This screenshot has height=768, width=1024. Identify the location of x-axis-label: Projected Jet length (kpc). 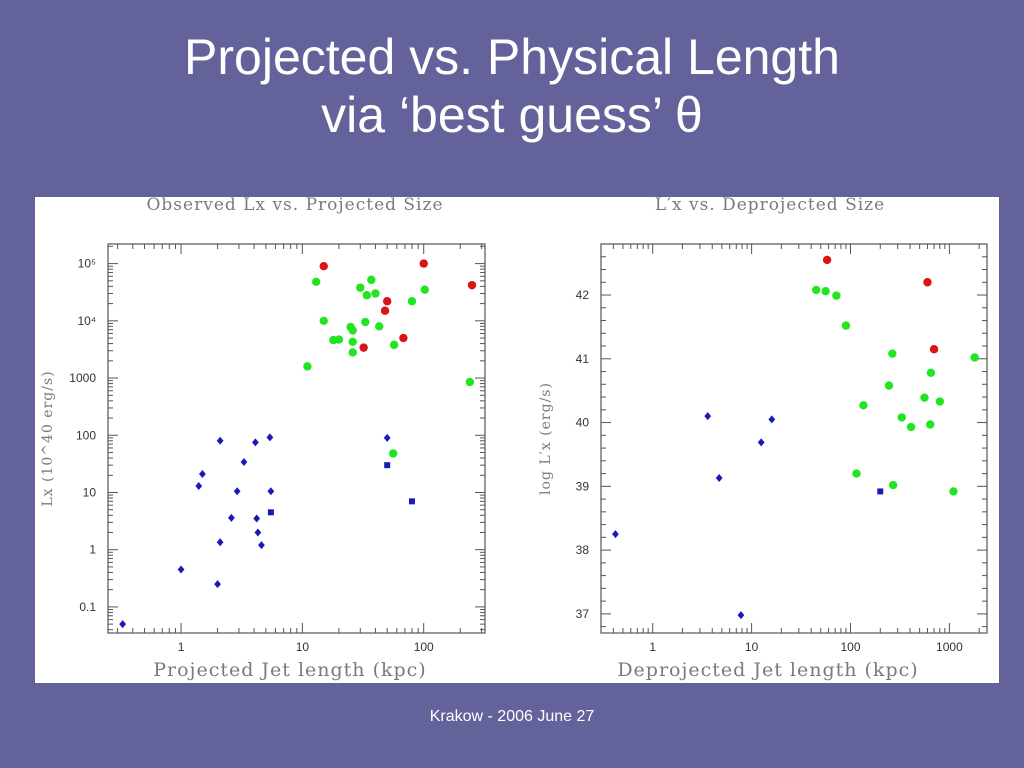
(289, 670).